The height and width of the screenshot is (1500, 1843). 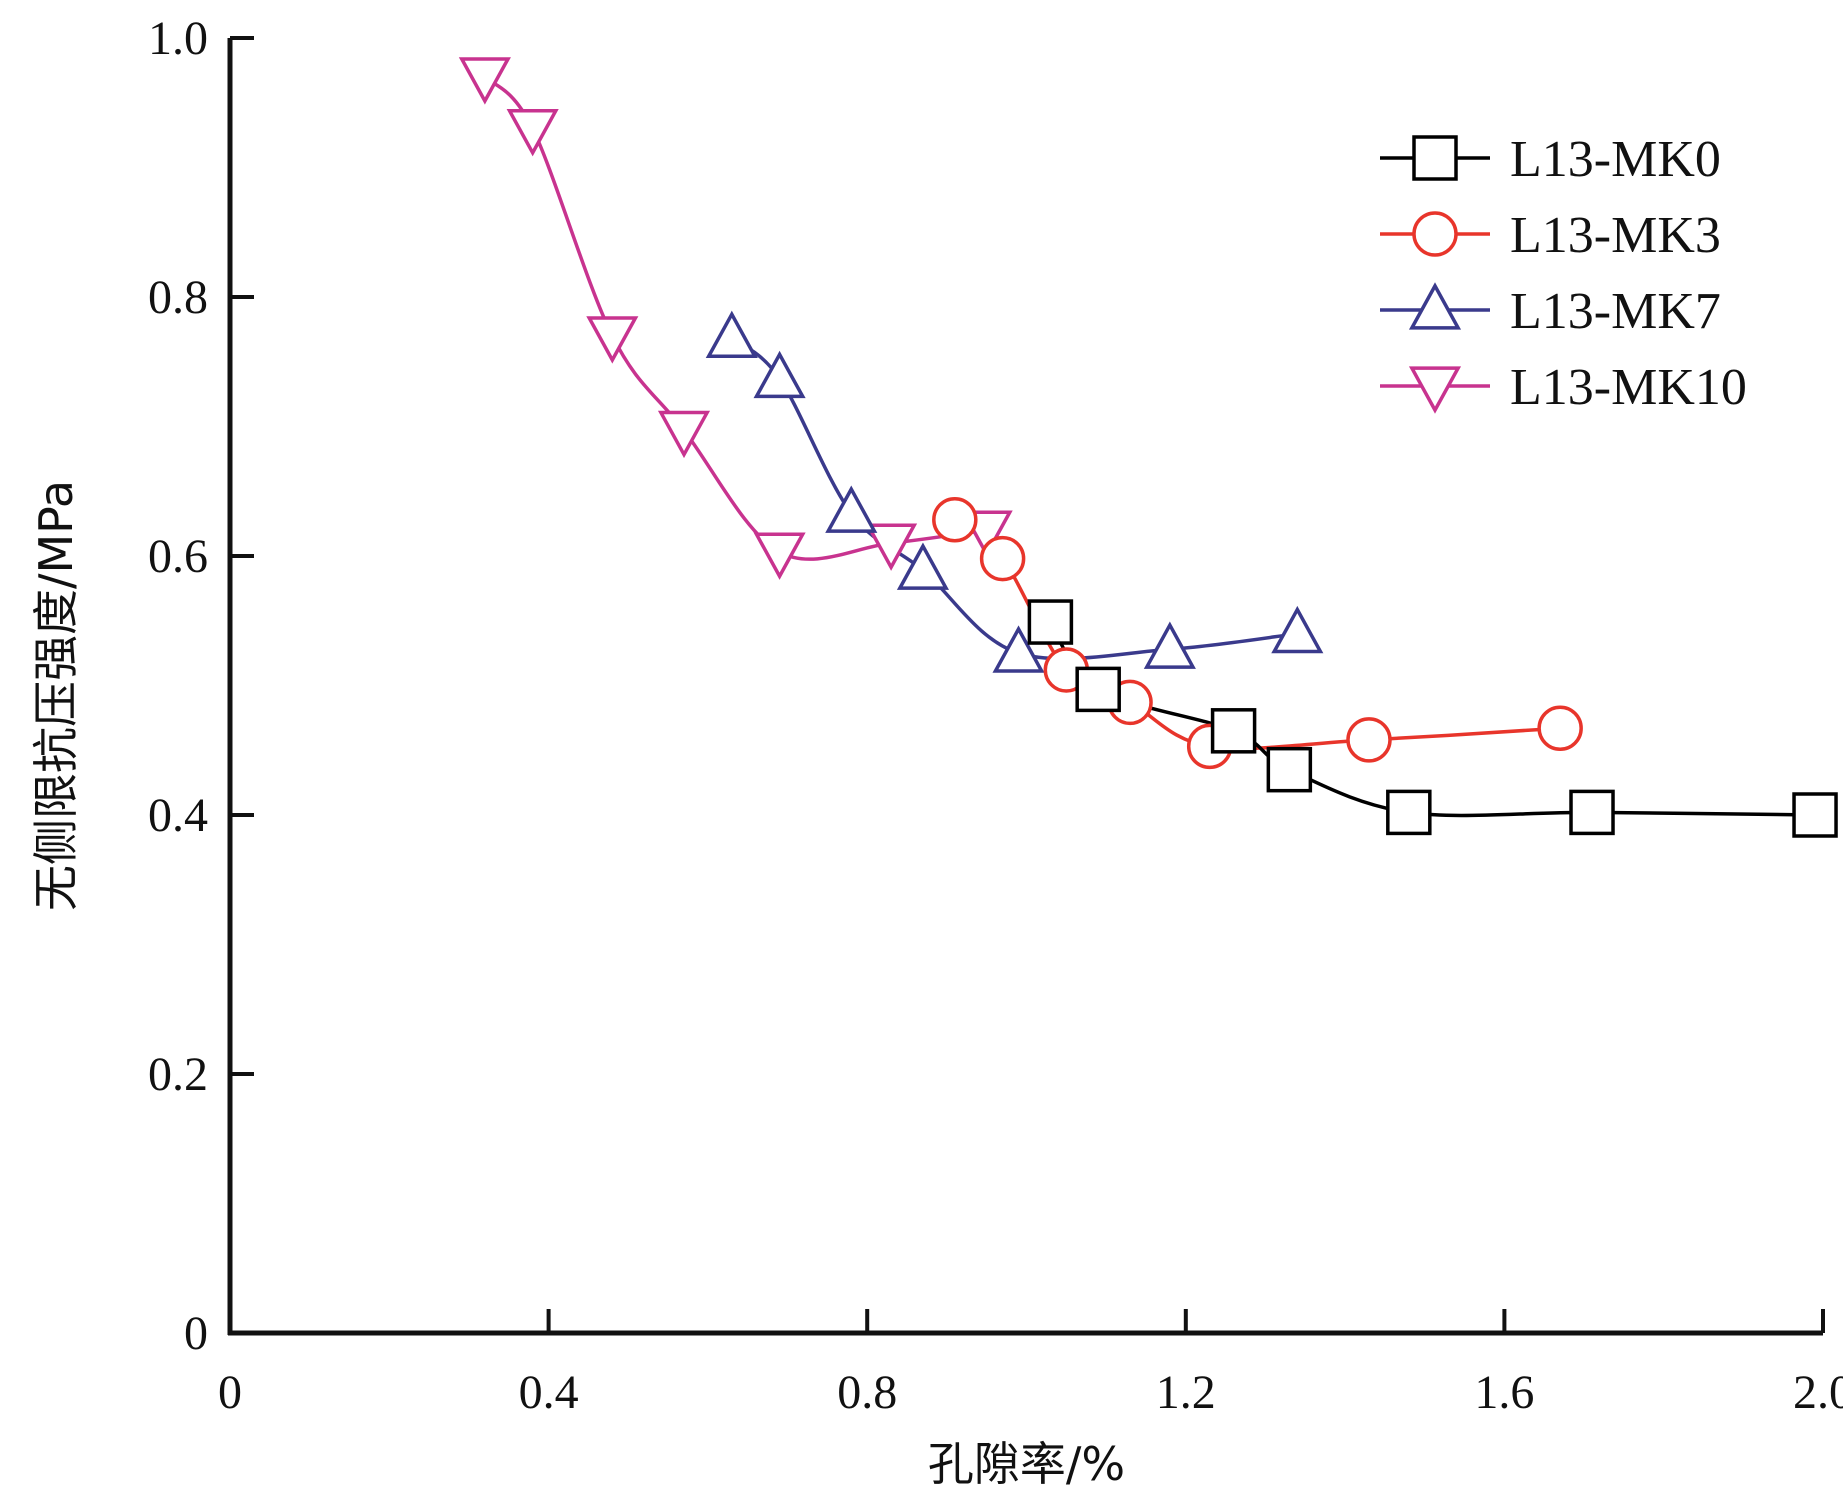 I want to click on legend-label: L13-MK7, so click(x=1615, y=311).